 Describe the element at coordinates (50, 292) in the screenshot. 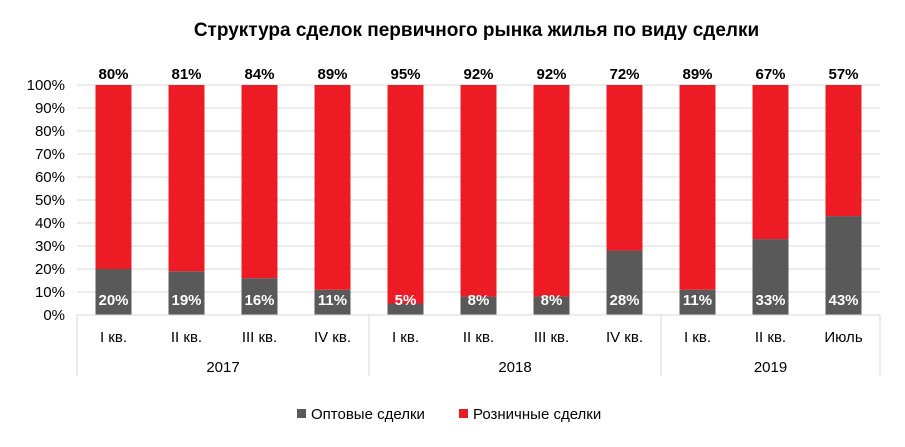

I see `y-tick-label: 10%` at that location.